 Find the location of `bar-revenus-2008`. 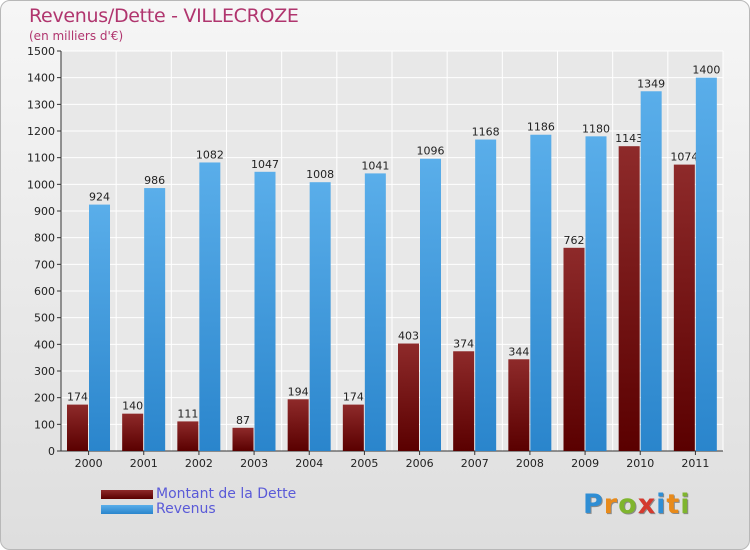

bar-revenus-2008 is located at coordinates (541, 292).